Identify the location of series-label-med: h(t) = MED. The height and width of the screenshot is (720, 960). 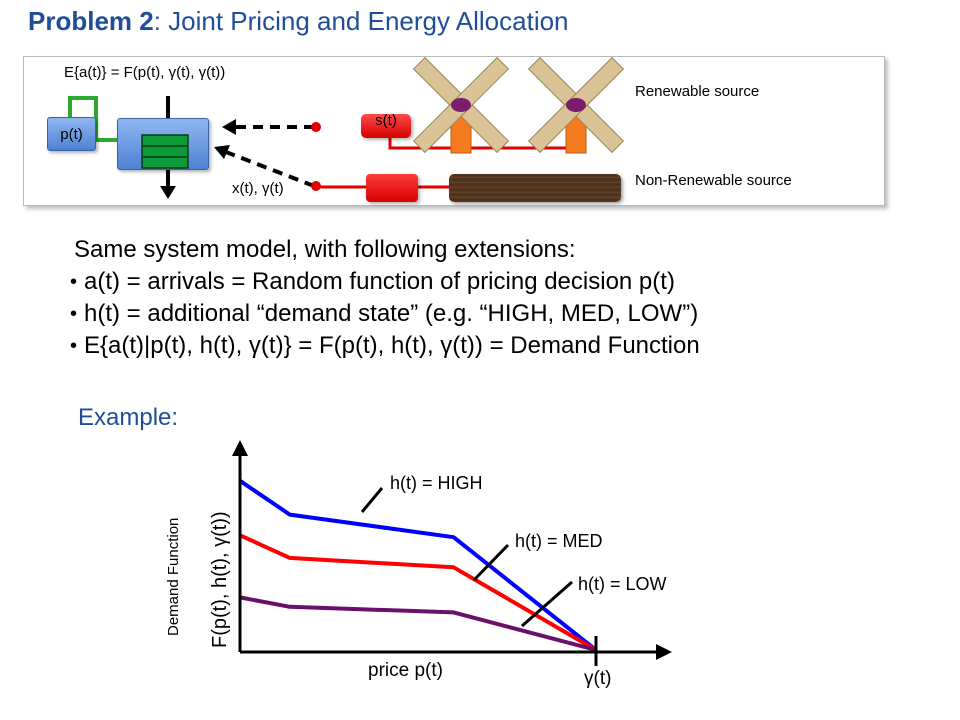
(559, 541).